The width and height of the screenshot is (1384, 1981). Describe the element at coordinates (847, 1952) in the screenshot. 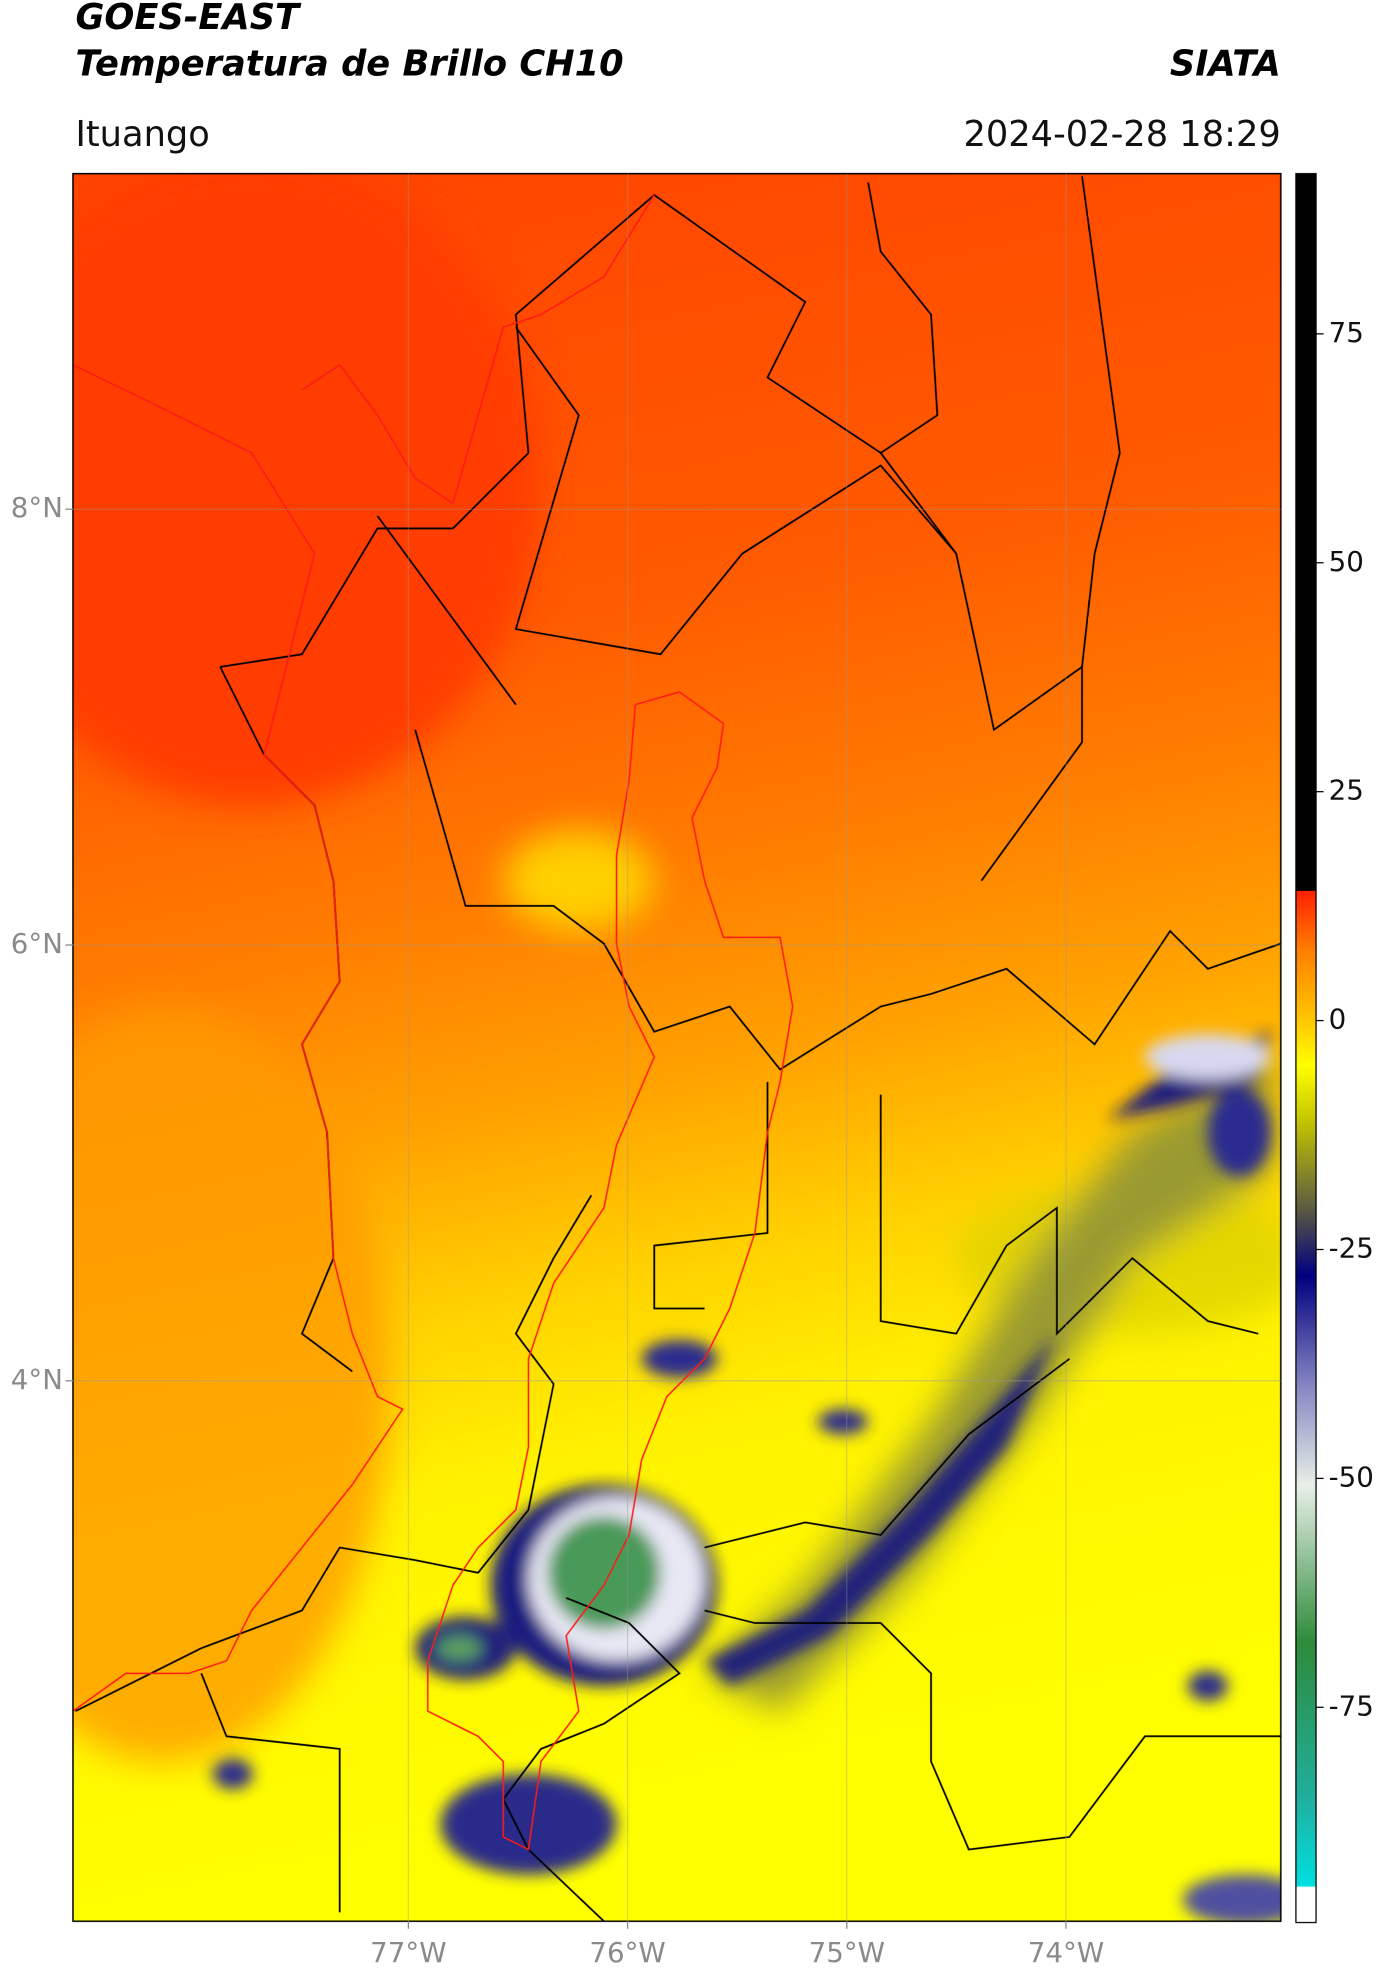

I see `x-tick-label: 75°W` at that location.